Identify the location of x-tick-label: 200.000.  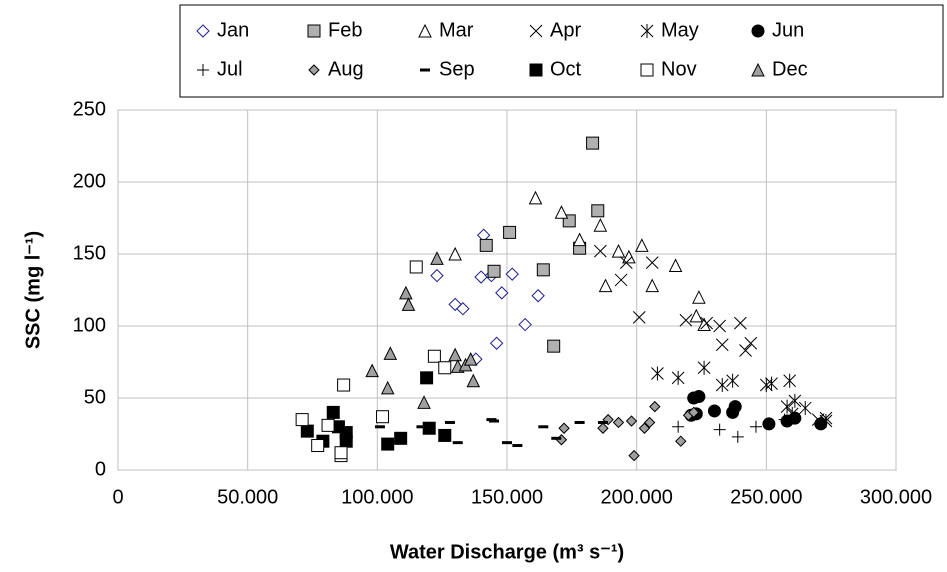
(637, 497).